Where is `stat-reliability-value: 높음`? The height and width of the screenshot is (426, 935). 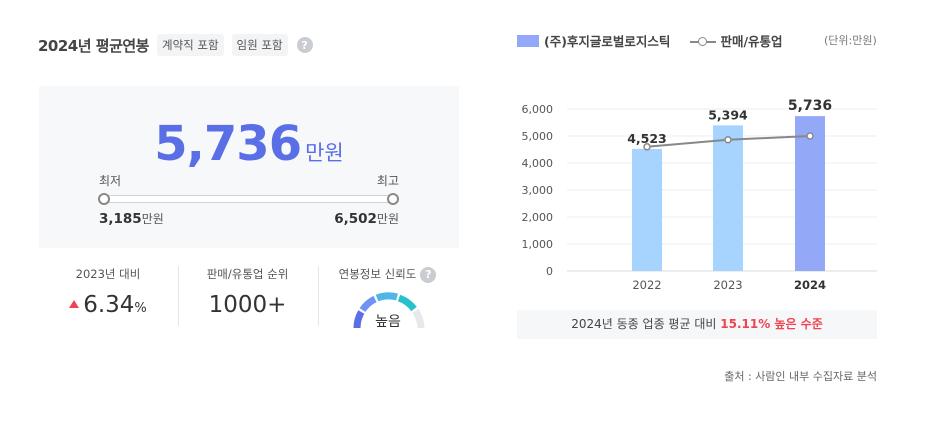
stat-reliability-value: 높음 is located at coordinates (388, 322).